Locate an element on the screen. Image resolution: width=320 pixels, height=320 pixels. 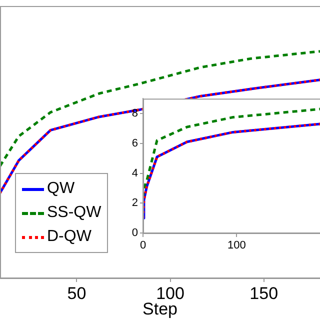
x-tick-label: 150 is located at coordinates (264, 293).